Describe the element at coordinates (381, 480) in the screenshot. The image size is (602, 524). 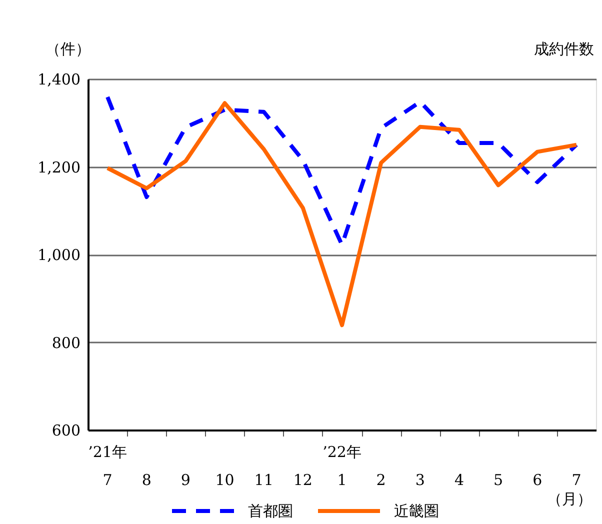
I see `x-tick-label: 2` at that location.